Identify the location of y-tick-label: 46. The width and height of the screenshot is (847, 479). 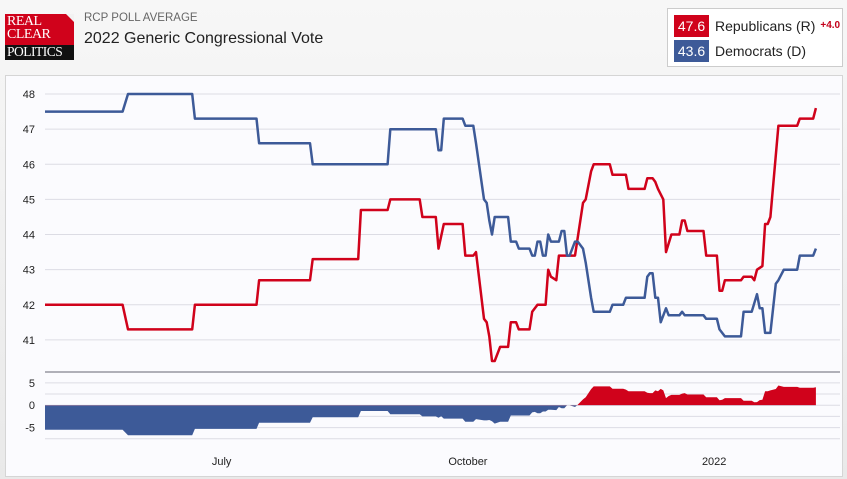
(29, 165).